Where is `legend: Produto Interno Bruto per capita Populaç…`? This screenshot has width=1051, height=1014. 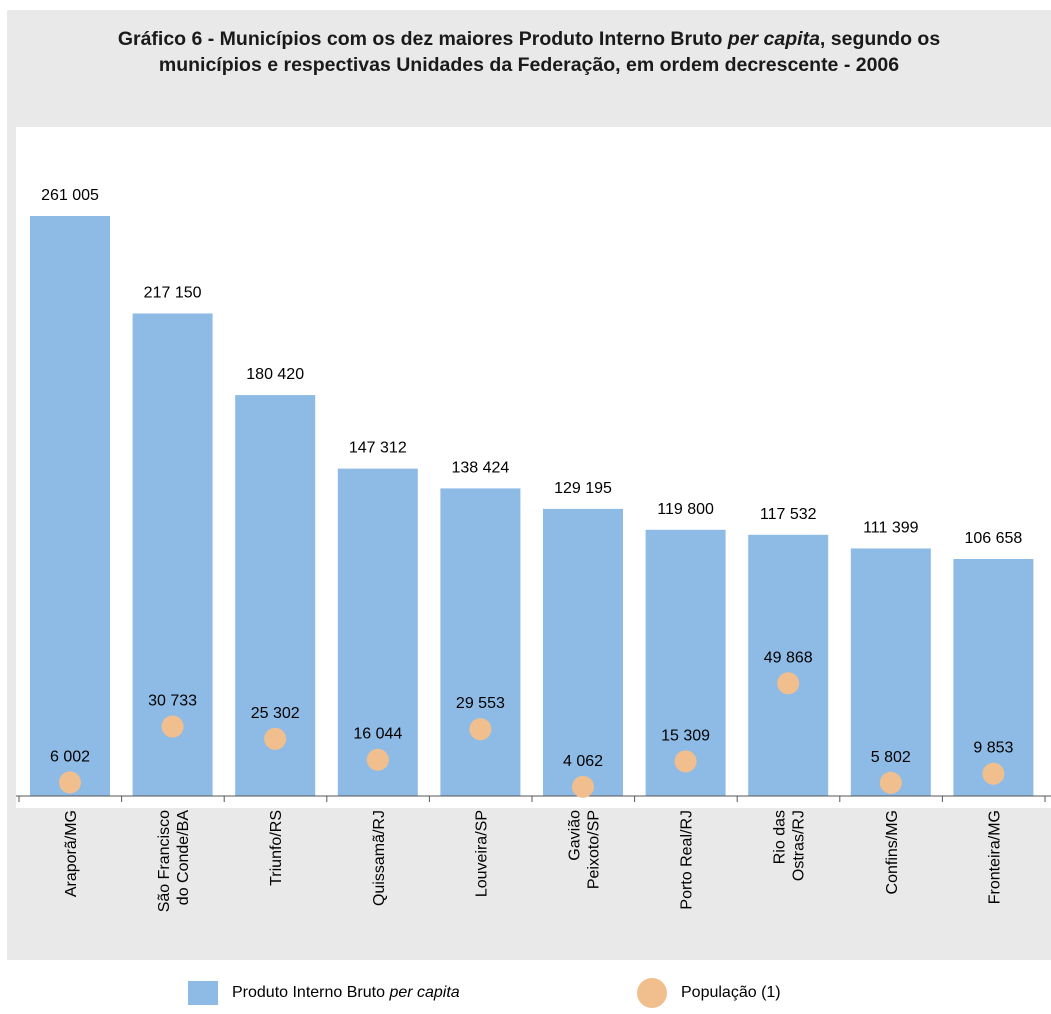
legend: Produto Interno Bruto per capita Populaç… is located at coordinates (525, 987).